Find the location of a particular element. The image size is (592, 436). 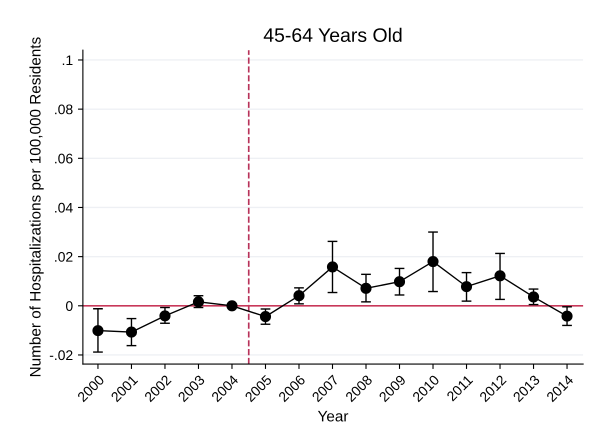

y-tick-label: .06 is located at coordinates (64, 159).